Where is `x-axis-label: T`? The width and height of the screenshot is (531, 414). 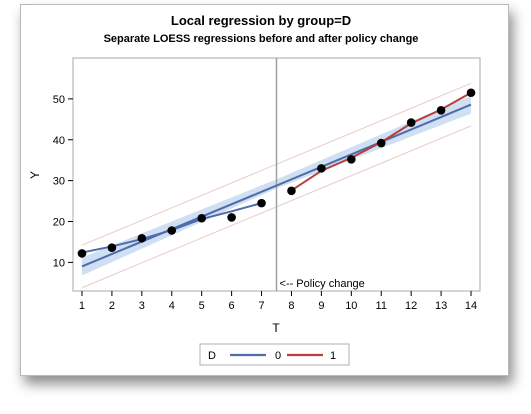
x-axis-label: T is located at coordinates (276, 328).